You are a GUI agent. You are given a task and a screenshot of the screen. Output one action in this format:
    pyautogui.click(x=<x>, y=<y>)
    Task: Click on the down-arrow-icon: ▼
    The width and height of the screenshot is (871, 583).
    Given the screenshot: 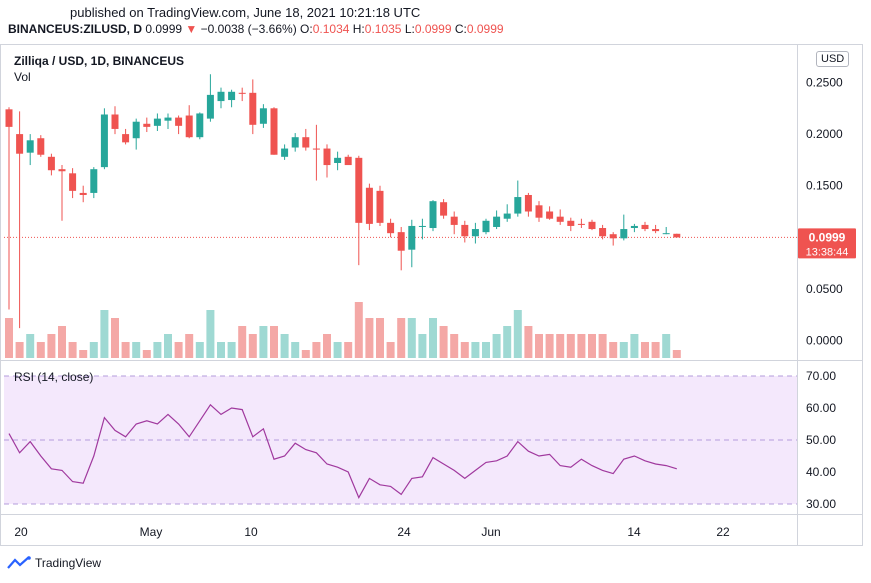 What is the action you would take?
    pyautogui.click(x=191, y=29)
    